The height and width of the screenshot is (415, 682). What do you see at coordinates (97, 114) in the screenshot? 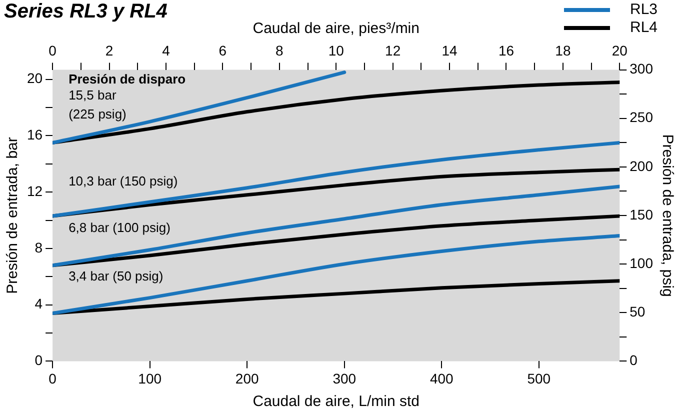
I see `annotation: (225 psig)` at bounding box center [97, 114].